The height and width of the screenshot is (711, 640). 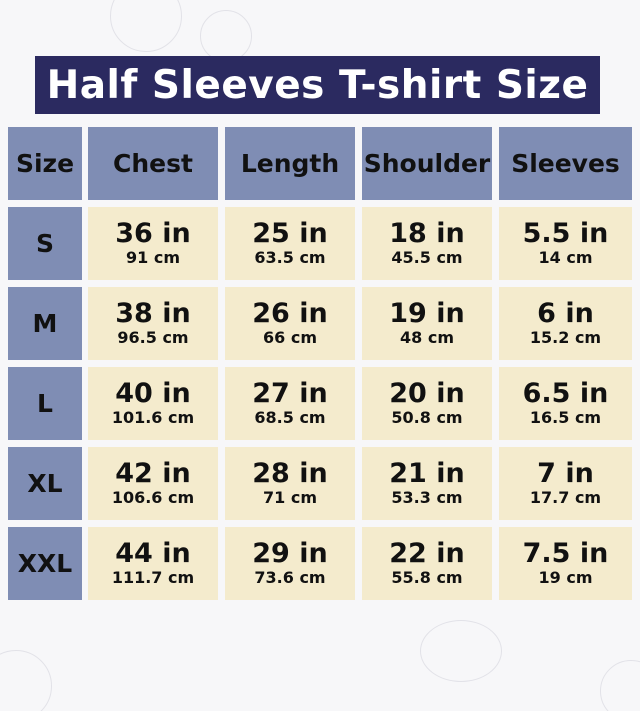 What do you see at coordinates (153, 313) in the screenshot?
I see `inches-value: 38 in` at bounding box center [153, 313].